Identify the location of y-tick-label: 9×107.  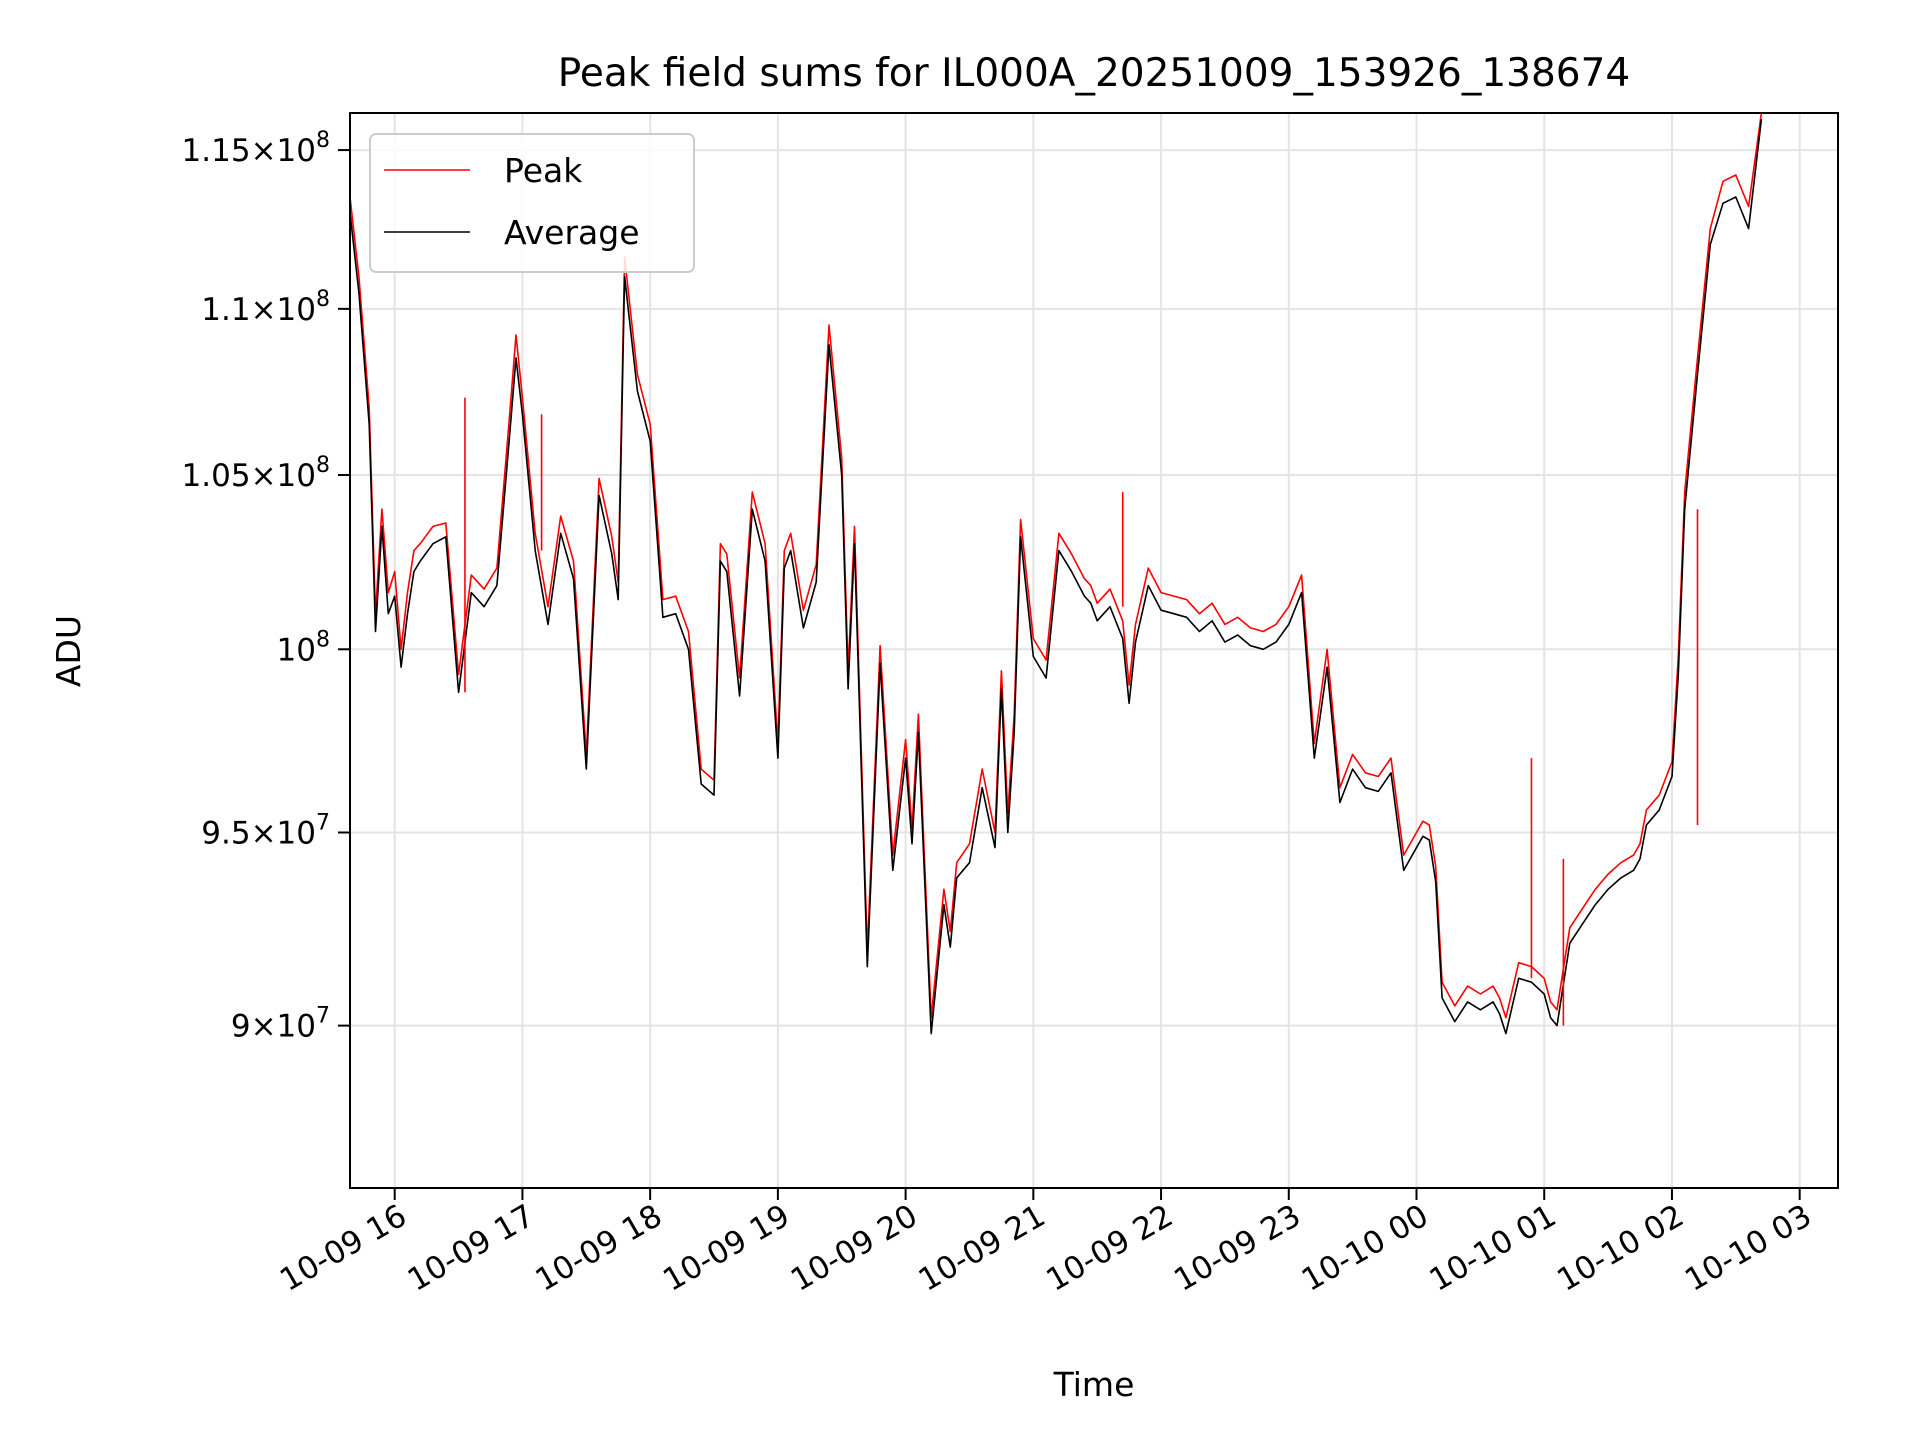
(280, 1024).